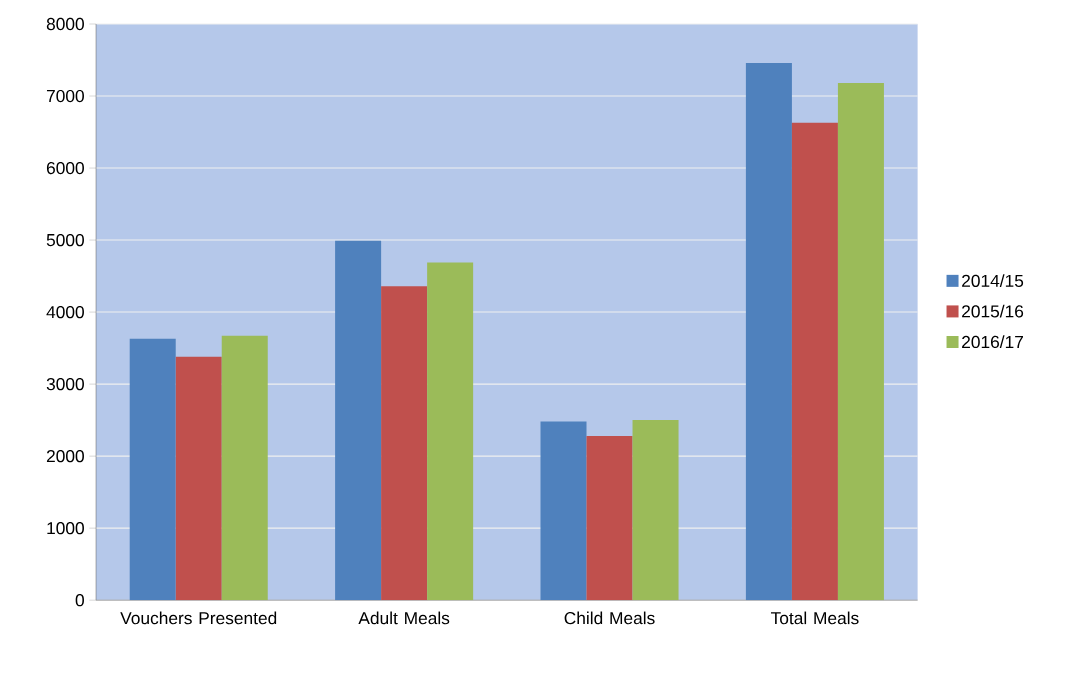 The width and height of the screenshot is (1083, 678). What do you see at coordinates (992, 342) in the screenshot?
I see `legend-label: 2016/17` at bounding box center [992, 342].